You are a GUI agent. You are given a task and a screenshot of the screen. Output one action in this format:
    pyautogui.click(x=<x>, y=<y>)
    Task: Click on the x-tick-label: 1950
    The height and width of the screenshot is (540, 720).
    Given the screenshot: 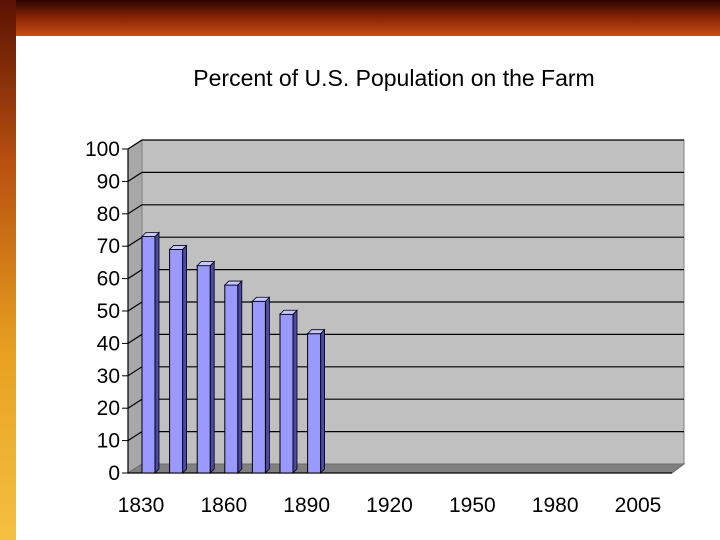 What is the action you would take?
    pyautogui.click(x=472, y=505)
    